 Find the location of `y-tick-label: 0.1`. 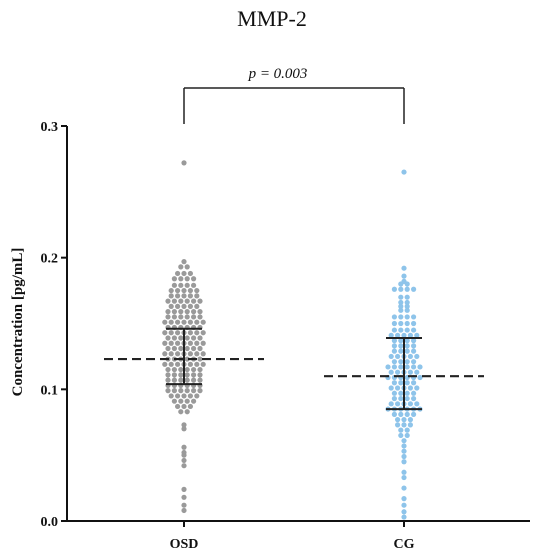

y-tick-label: 0.1 is located at coordinates (50, 390).